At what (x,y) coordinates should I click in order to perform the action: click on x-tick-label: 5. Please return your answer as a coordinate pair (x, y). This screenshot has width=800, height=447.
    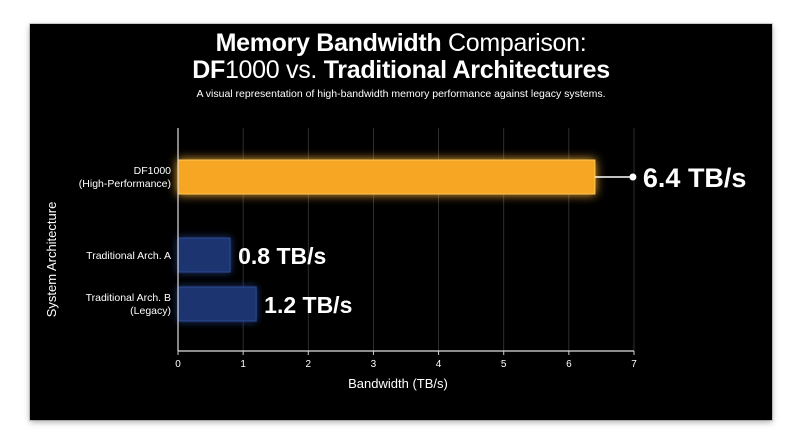
    Looking at the image, I should click on (504, 364).